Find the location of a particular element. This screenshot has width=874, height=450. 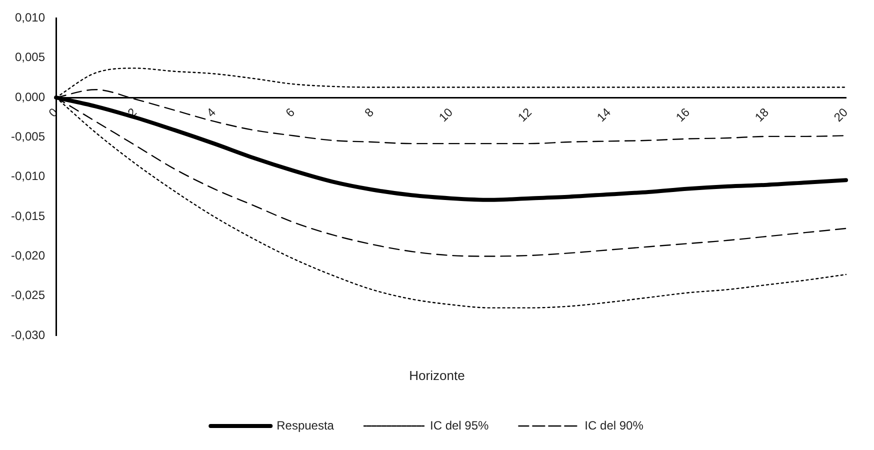

legend-label: IC del 95% is located at coordinates (460, 425).